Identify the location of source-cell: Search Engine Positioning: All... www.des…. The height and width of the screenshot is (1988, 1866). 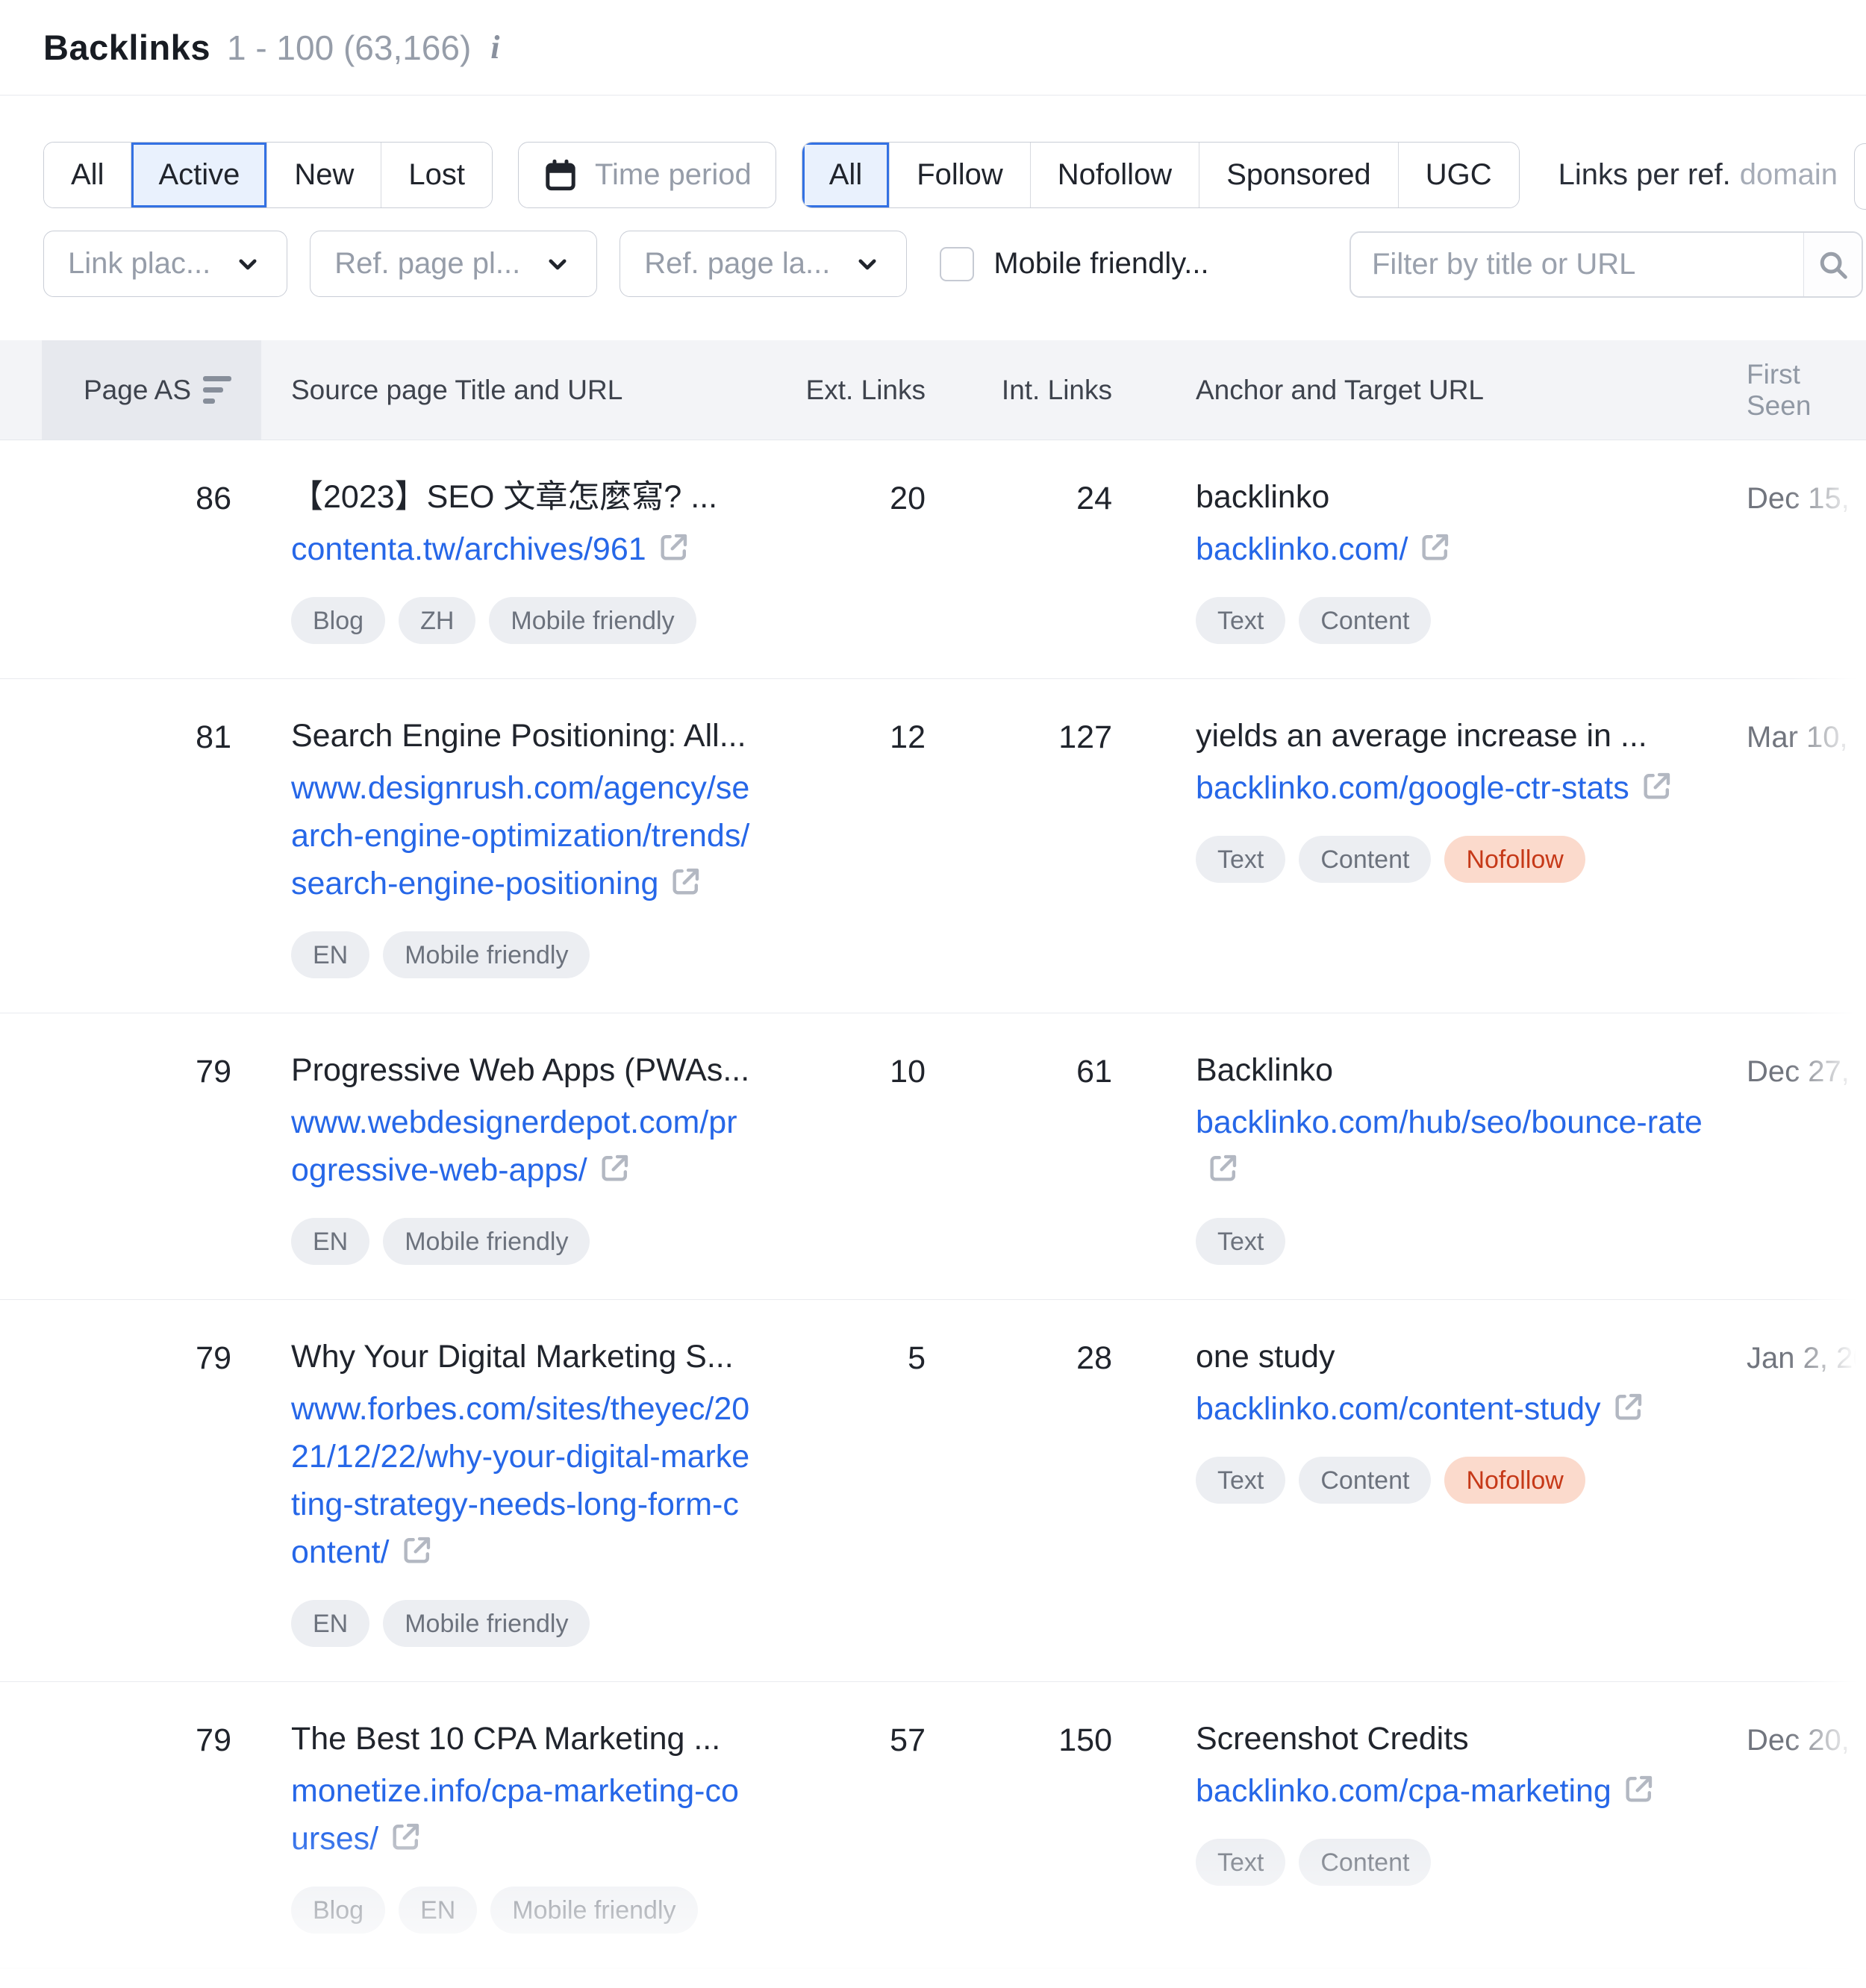
(522, 846).